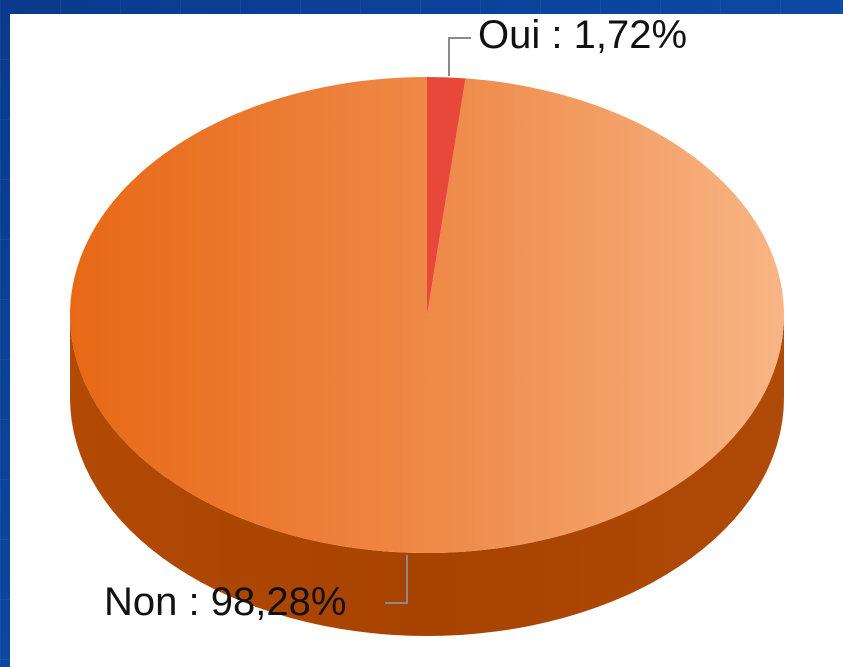  Describe the element at coordinates (446, 196) in the screenshot. I see `slice-oui` at that location.